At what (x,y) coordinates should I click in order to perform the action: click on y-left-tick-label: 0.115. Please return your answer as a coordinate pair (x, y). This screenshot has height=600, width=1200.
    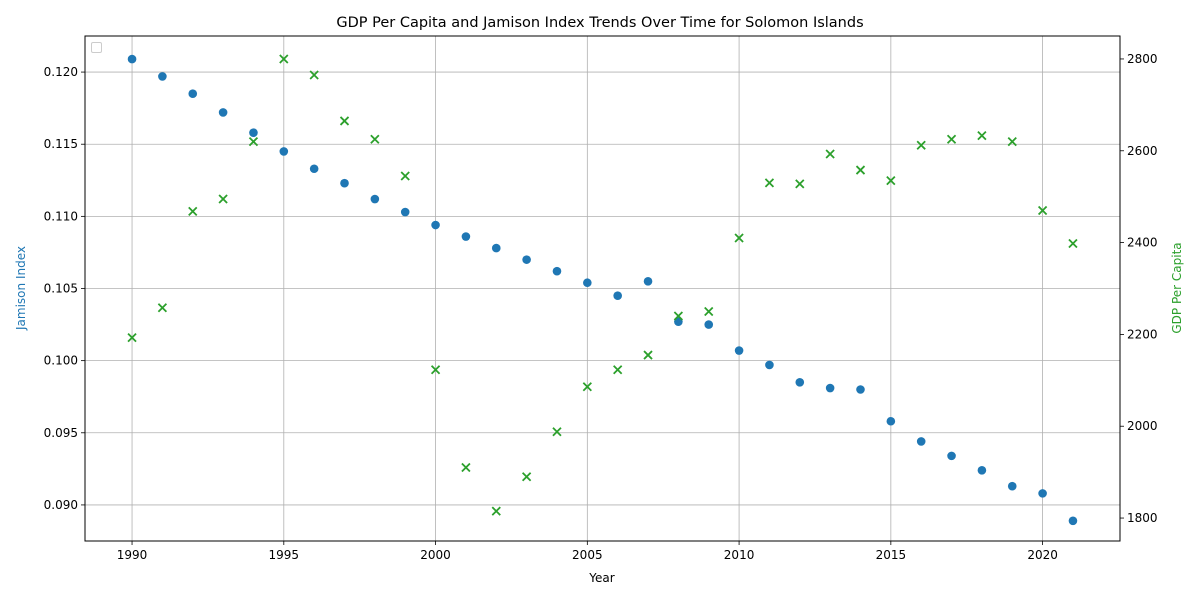
    Looking at the image, I should click on (61, 144).